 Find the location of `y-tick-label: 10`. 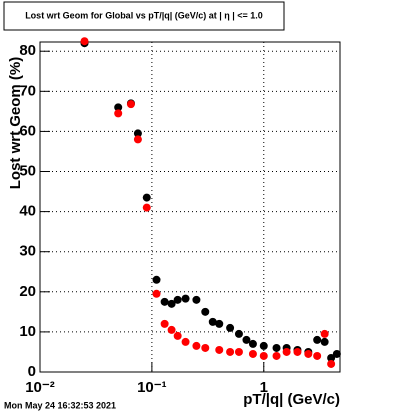

y-tick-label: 10 is located at coordinates (27, 331).